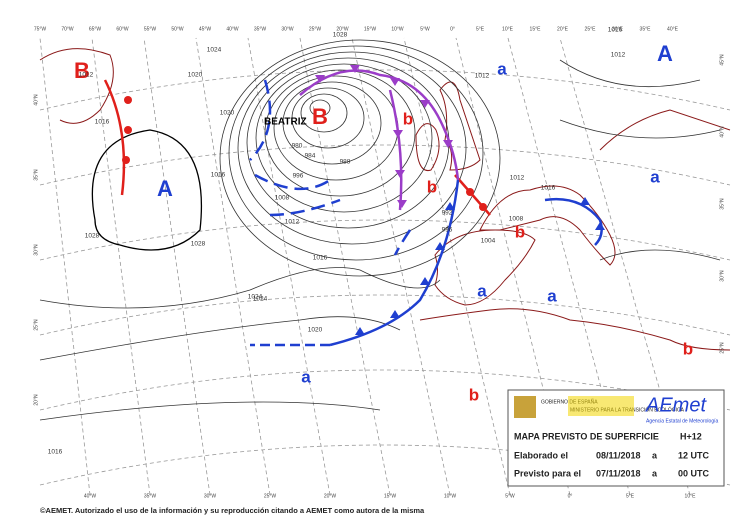 This screenshot has height=530, width=750. Describe the element at coordinates (177, 29) in the screenshot. I see `longitude-label: 50°W` at that location.